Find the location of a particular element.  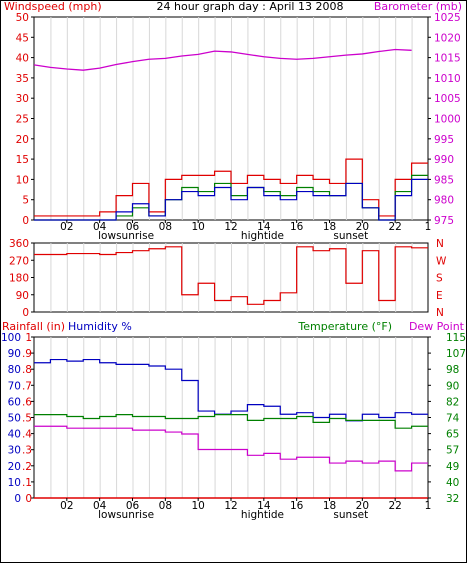

humidity-y-tick-label: 50 is located at coordinates (14, 419).